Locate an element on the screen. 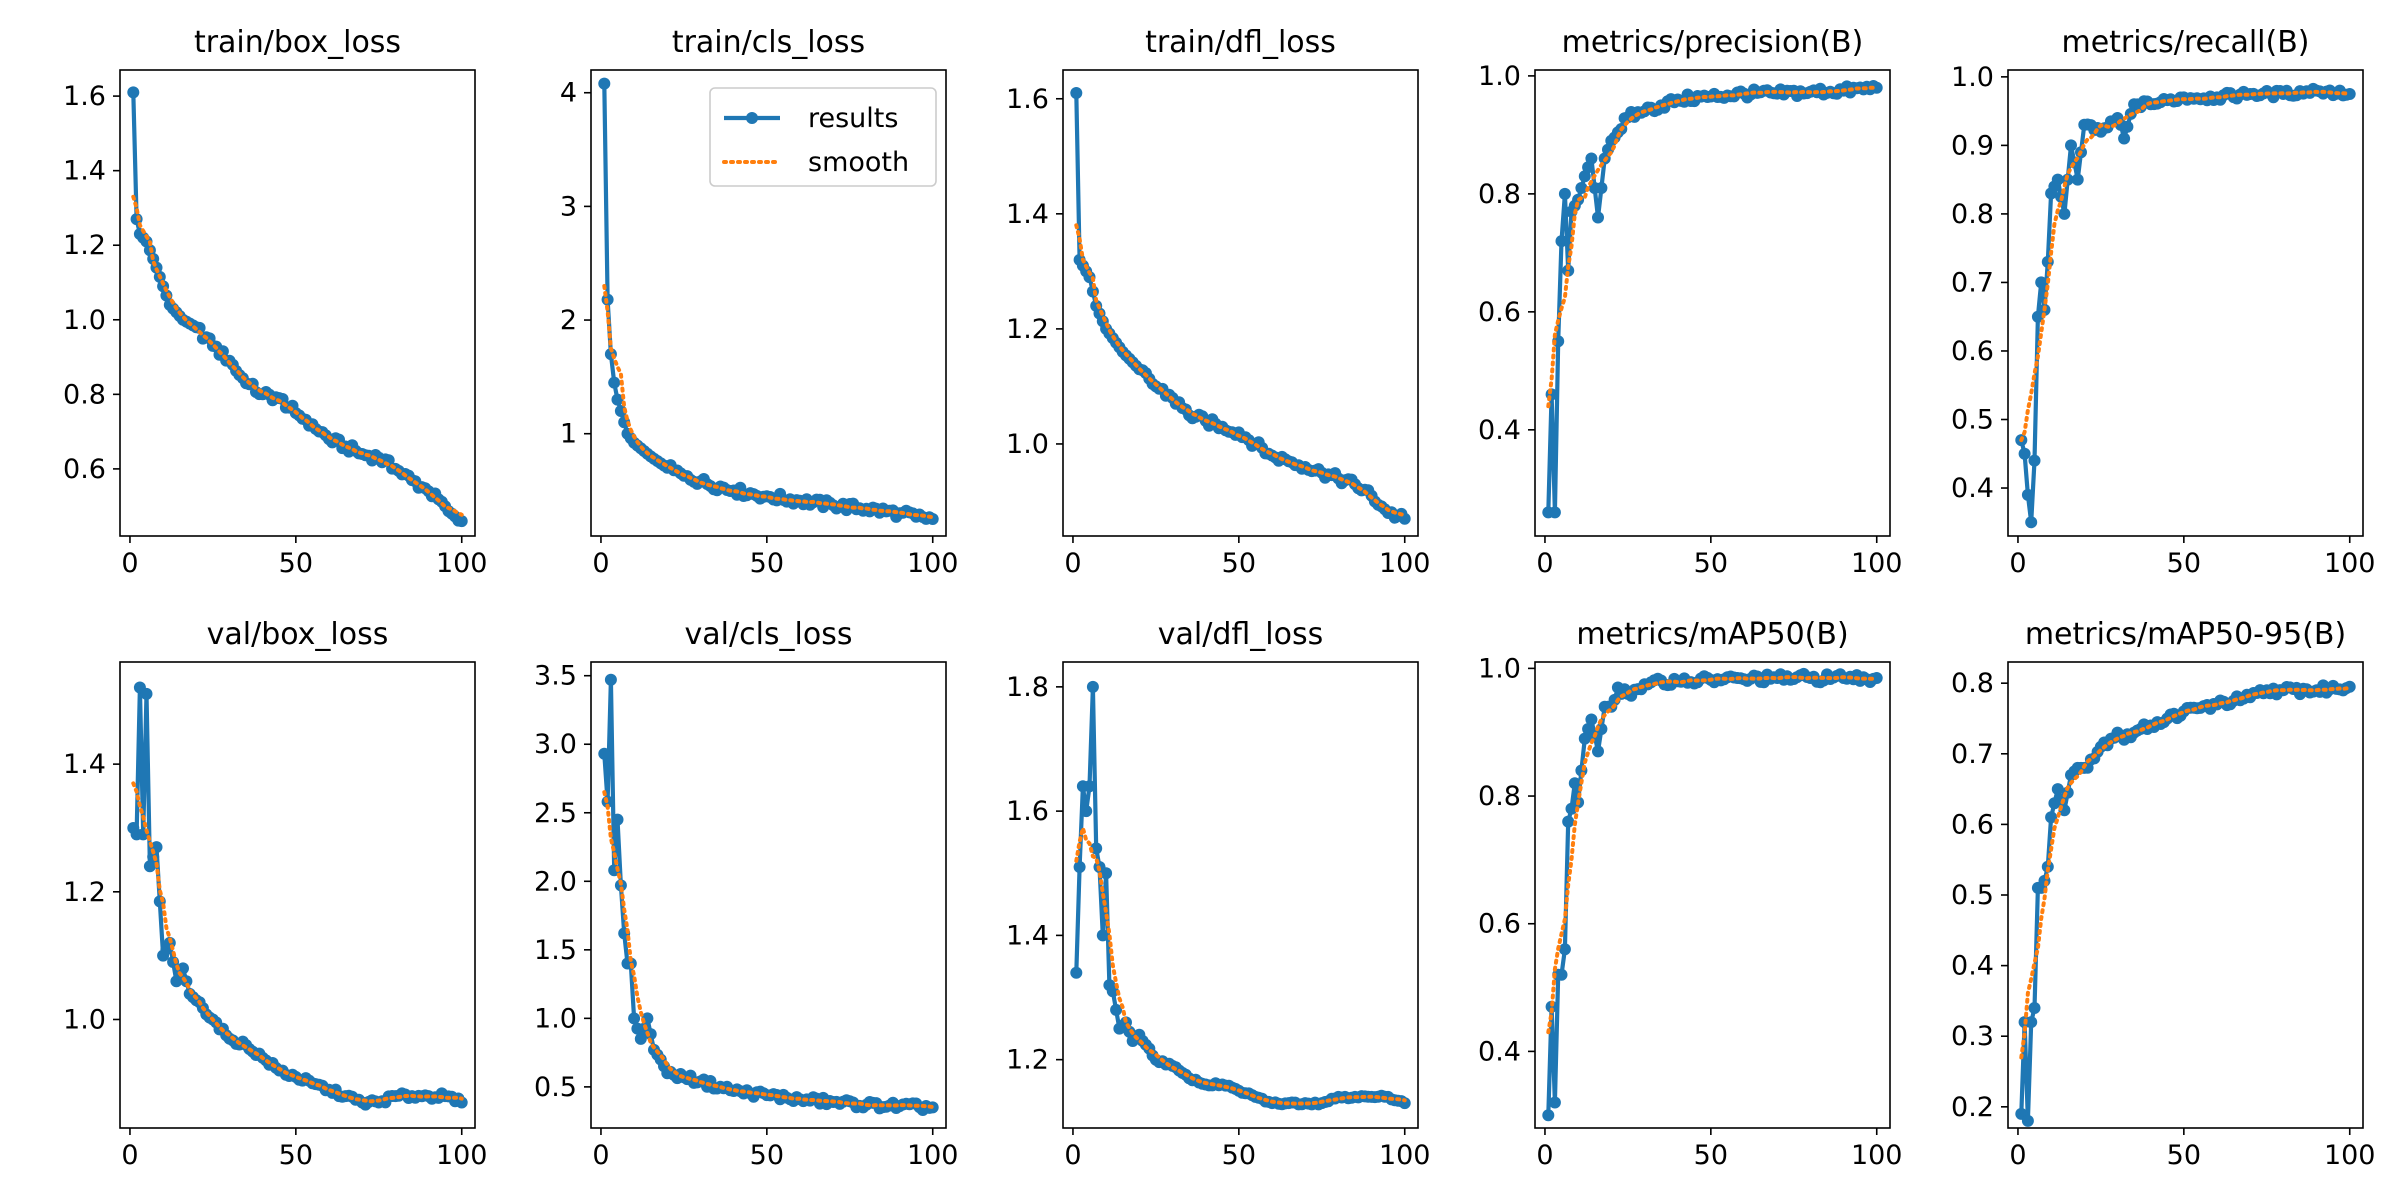  y-tick-label: 1 is located at coordinates (568, 434).